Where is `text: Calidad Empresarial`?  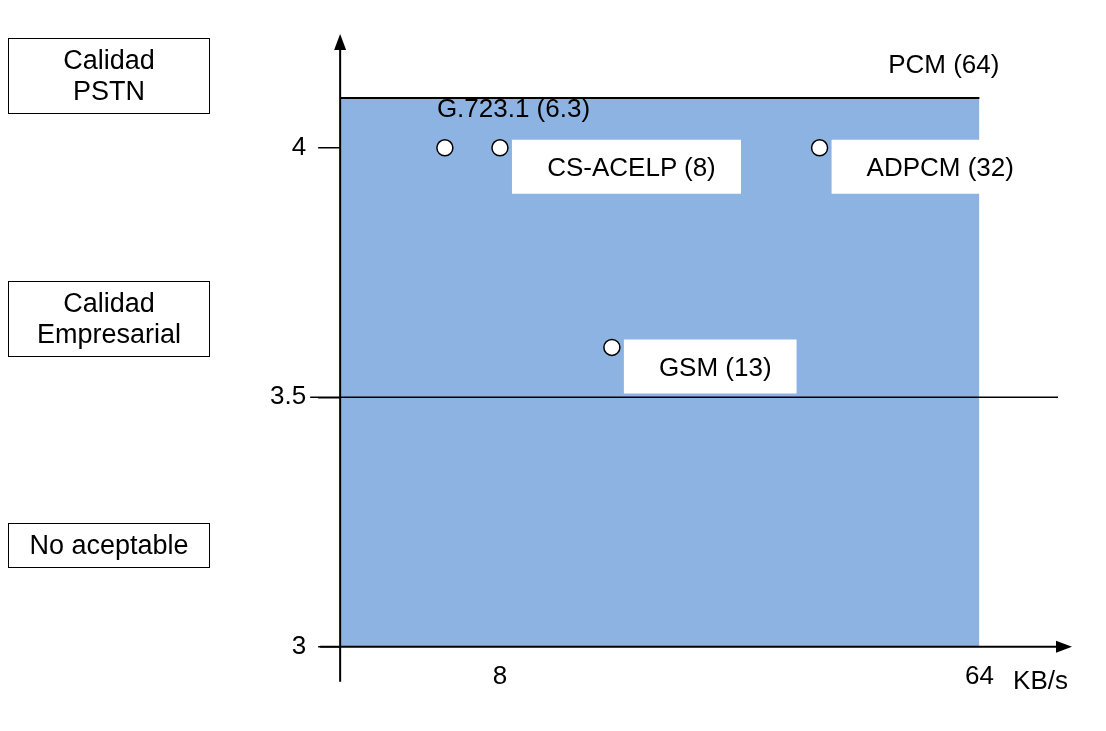
text: Calidad Empresarial is located at coordinates (109, 318).